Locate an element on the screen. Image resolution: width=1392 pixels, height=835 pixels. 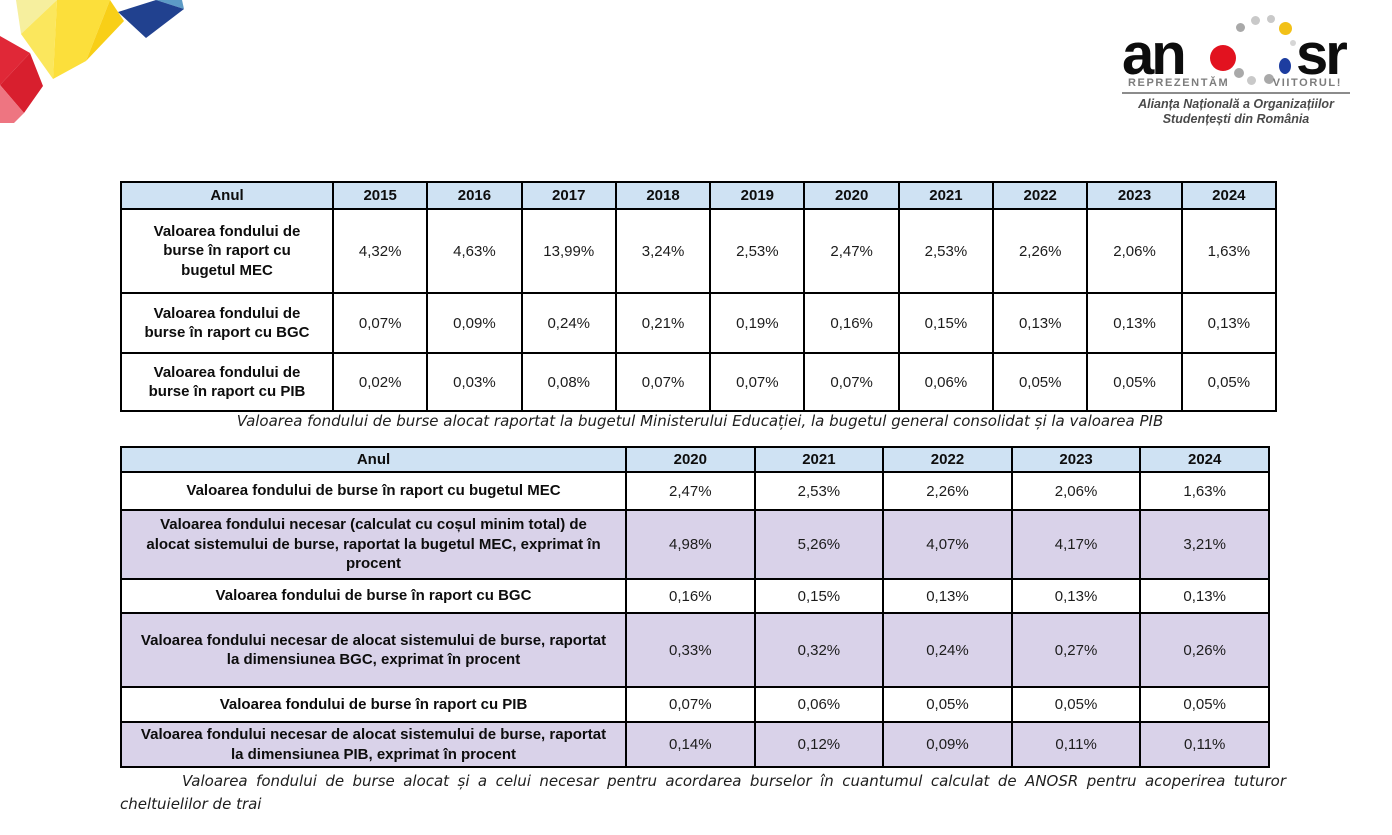
red-facet-top is located at coordinates (15, 60).